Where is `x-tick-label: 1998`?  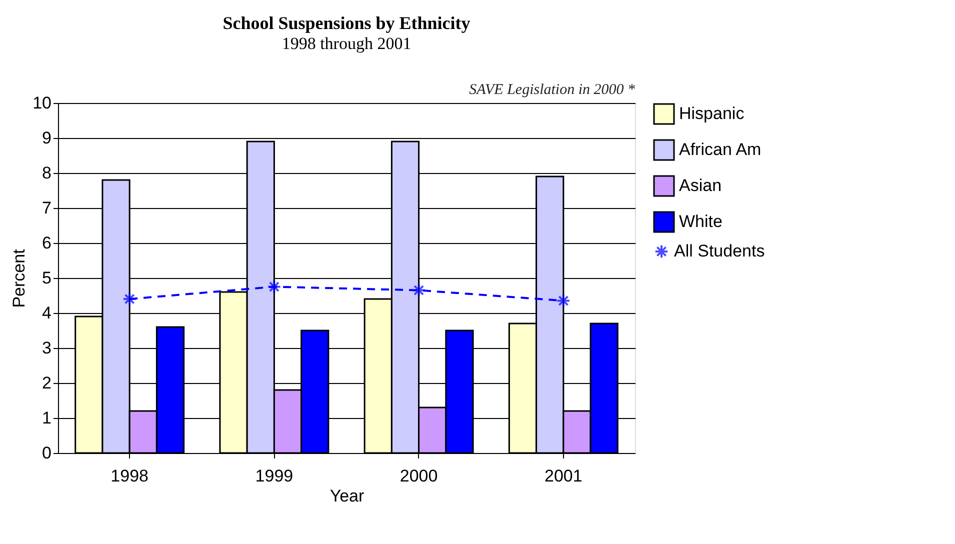 x-tick-label: 1998 is located at coordinates (129, 476).